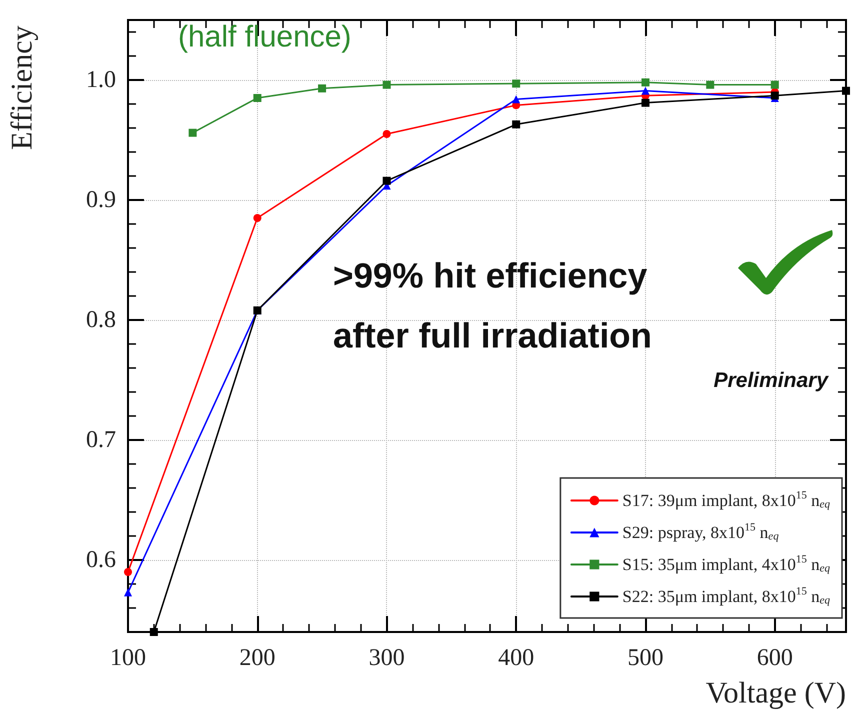 The width and height of the screenshot is (856, 718). Describe the element at coordinates (386, 658) in the screenshot. I see `x-tick-label: 300` at that location.